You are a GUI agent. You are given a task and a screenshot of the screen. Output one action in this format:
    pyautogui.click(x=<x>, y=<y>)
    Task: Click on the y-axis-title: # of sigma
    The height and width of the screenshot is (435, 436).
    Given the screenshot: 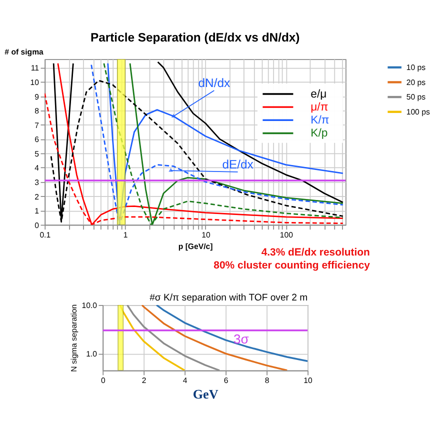 What is the action you would take?
    pyautogui.click(x=24, y=51)
    